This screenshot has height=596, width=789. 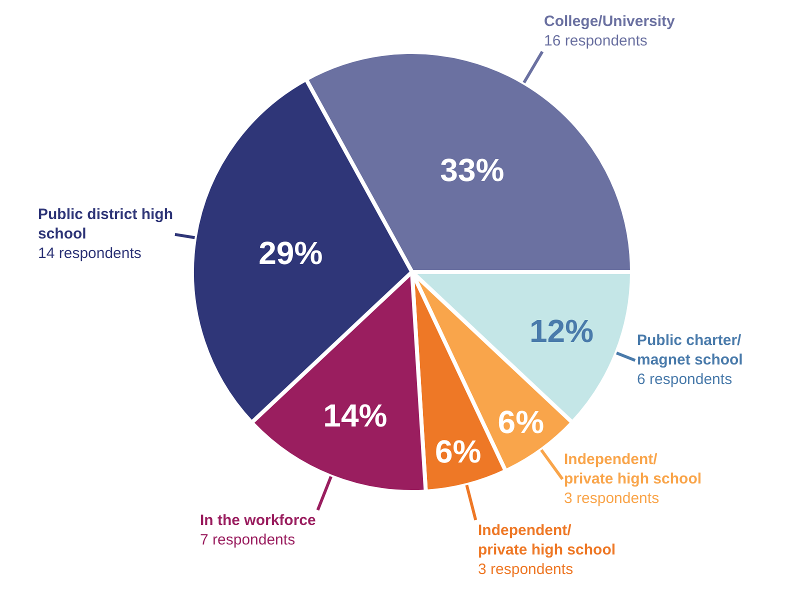 What do you see at coordinates (472, 170) in the screenshot?
I see `data-label: 33%` at bounding box center [472, 170].